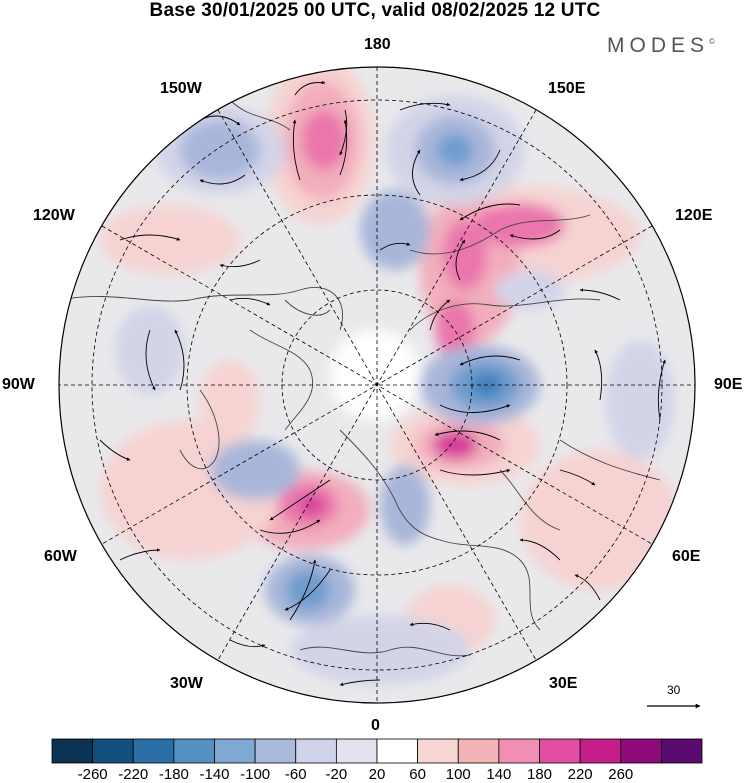 The image size is (750, 783). I want to click on lon-label-120w: 120W, so click(54, 215).